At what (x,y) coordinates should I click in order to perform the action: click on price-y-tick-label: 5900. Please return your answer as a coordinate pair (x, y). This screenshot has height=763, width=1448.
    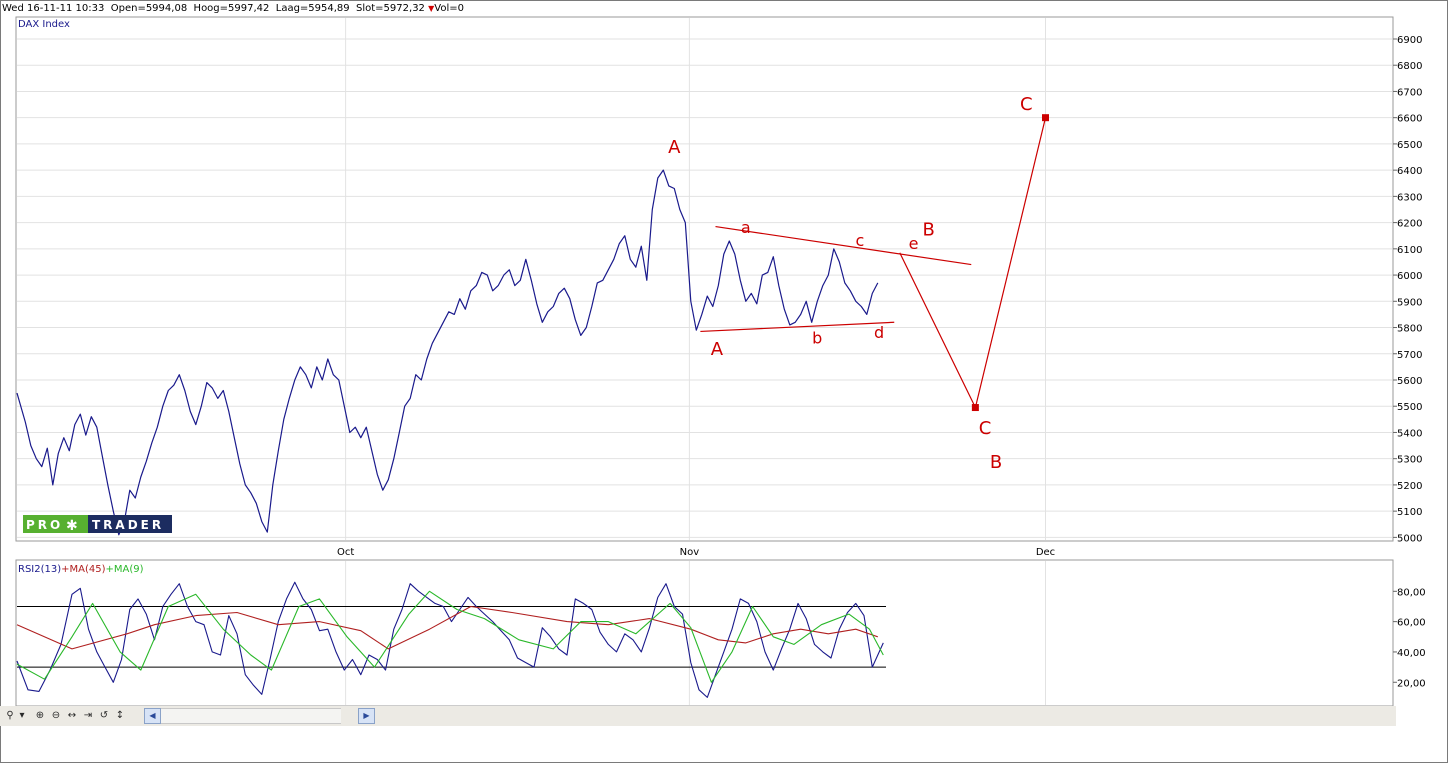
    Looking at the image, I should click on (1409, 302).